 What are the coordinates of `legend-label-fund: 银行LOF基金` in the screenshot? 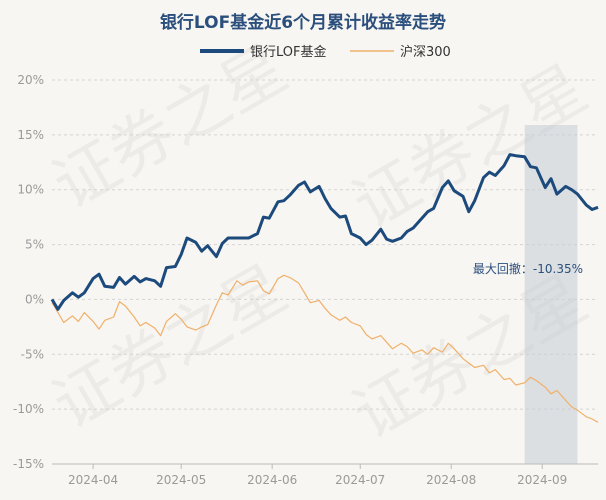 It's located at (288, 52).